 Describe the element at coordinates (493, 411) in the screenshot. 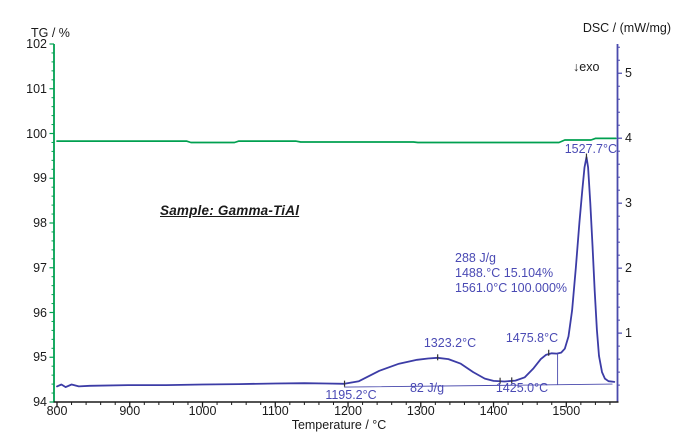

I see `x-tick-label: 1400` at that location.